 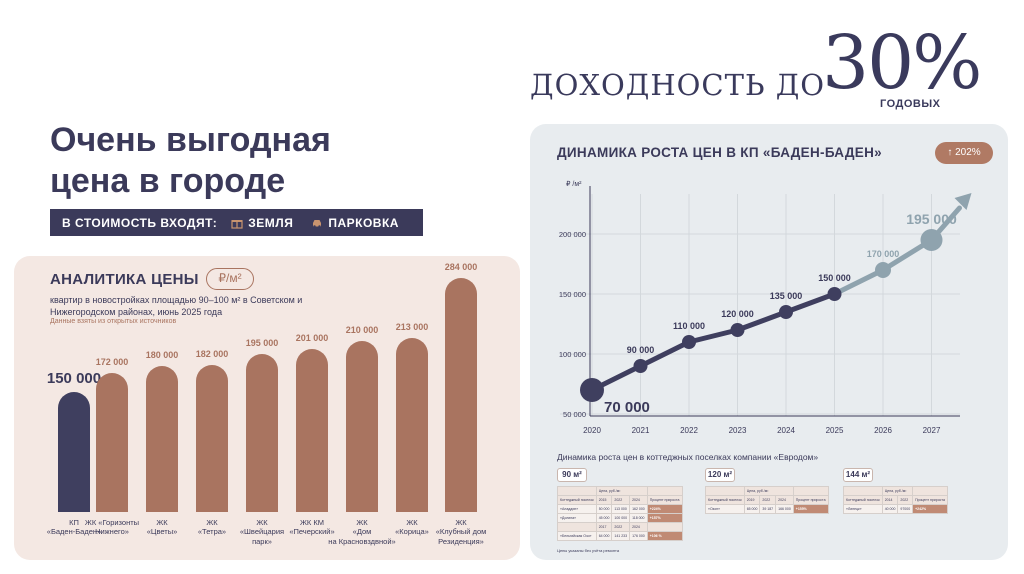 What do you see at coordinates (412, 527) in the screenshot?
I see `bar-category-label: ЖК «Корица»` at bounding box center [412, 527].